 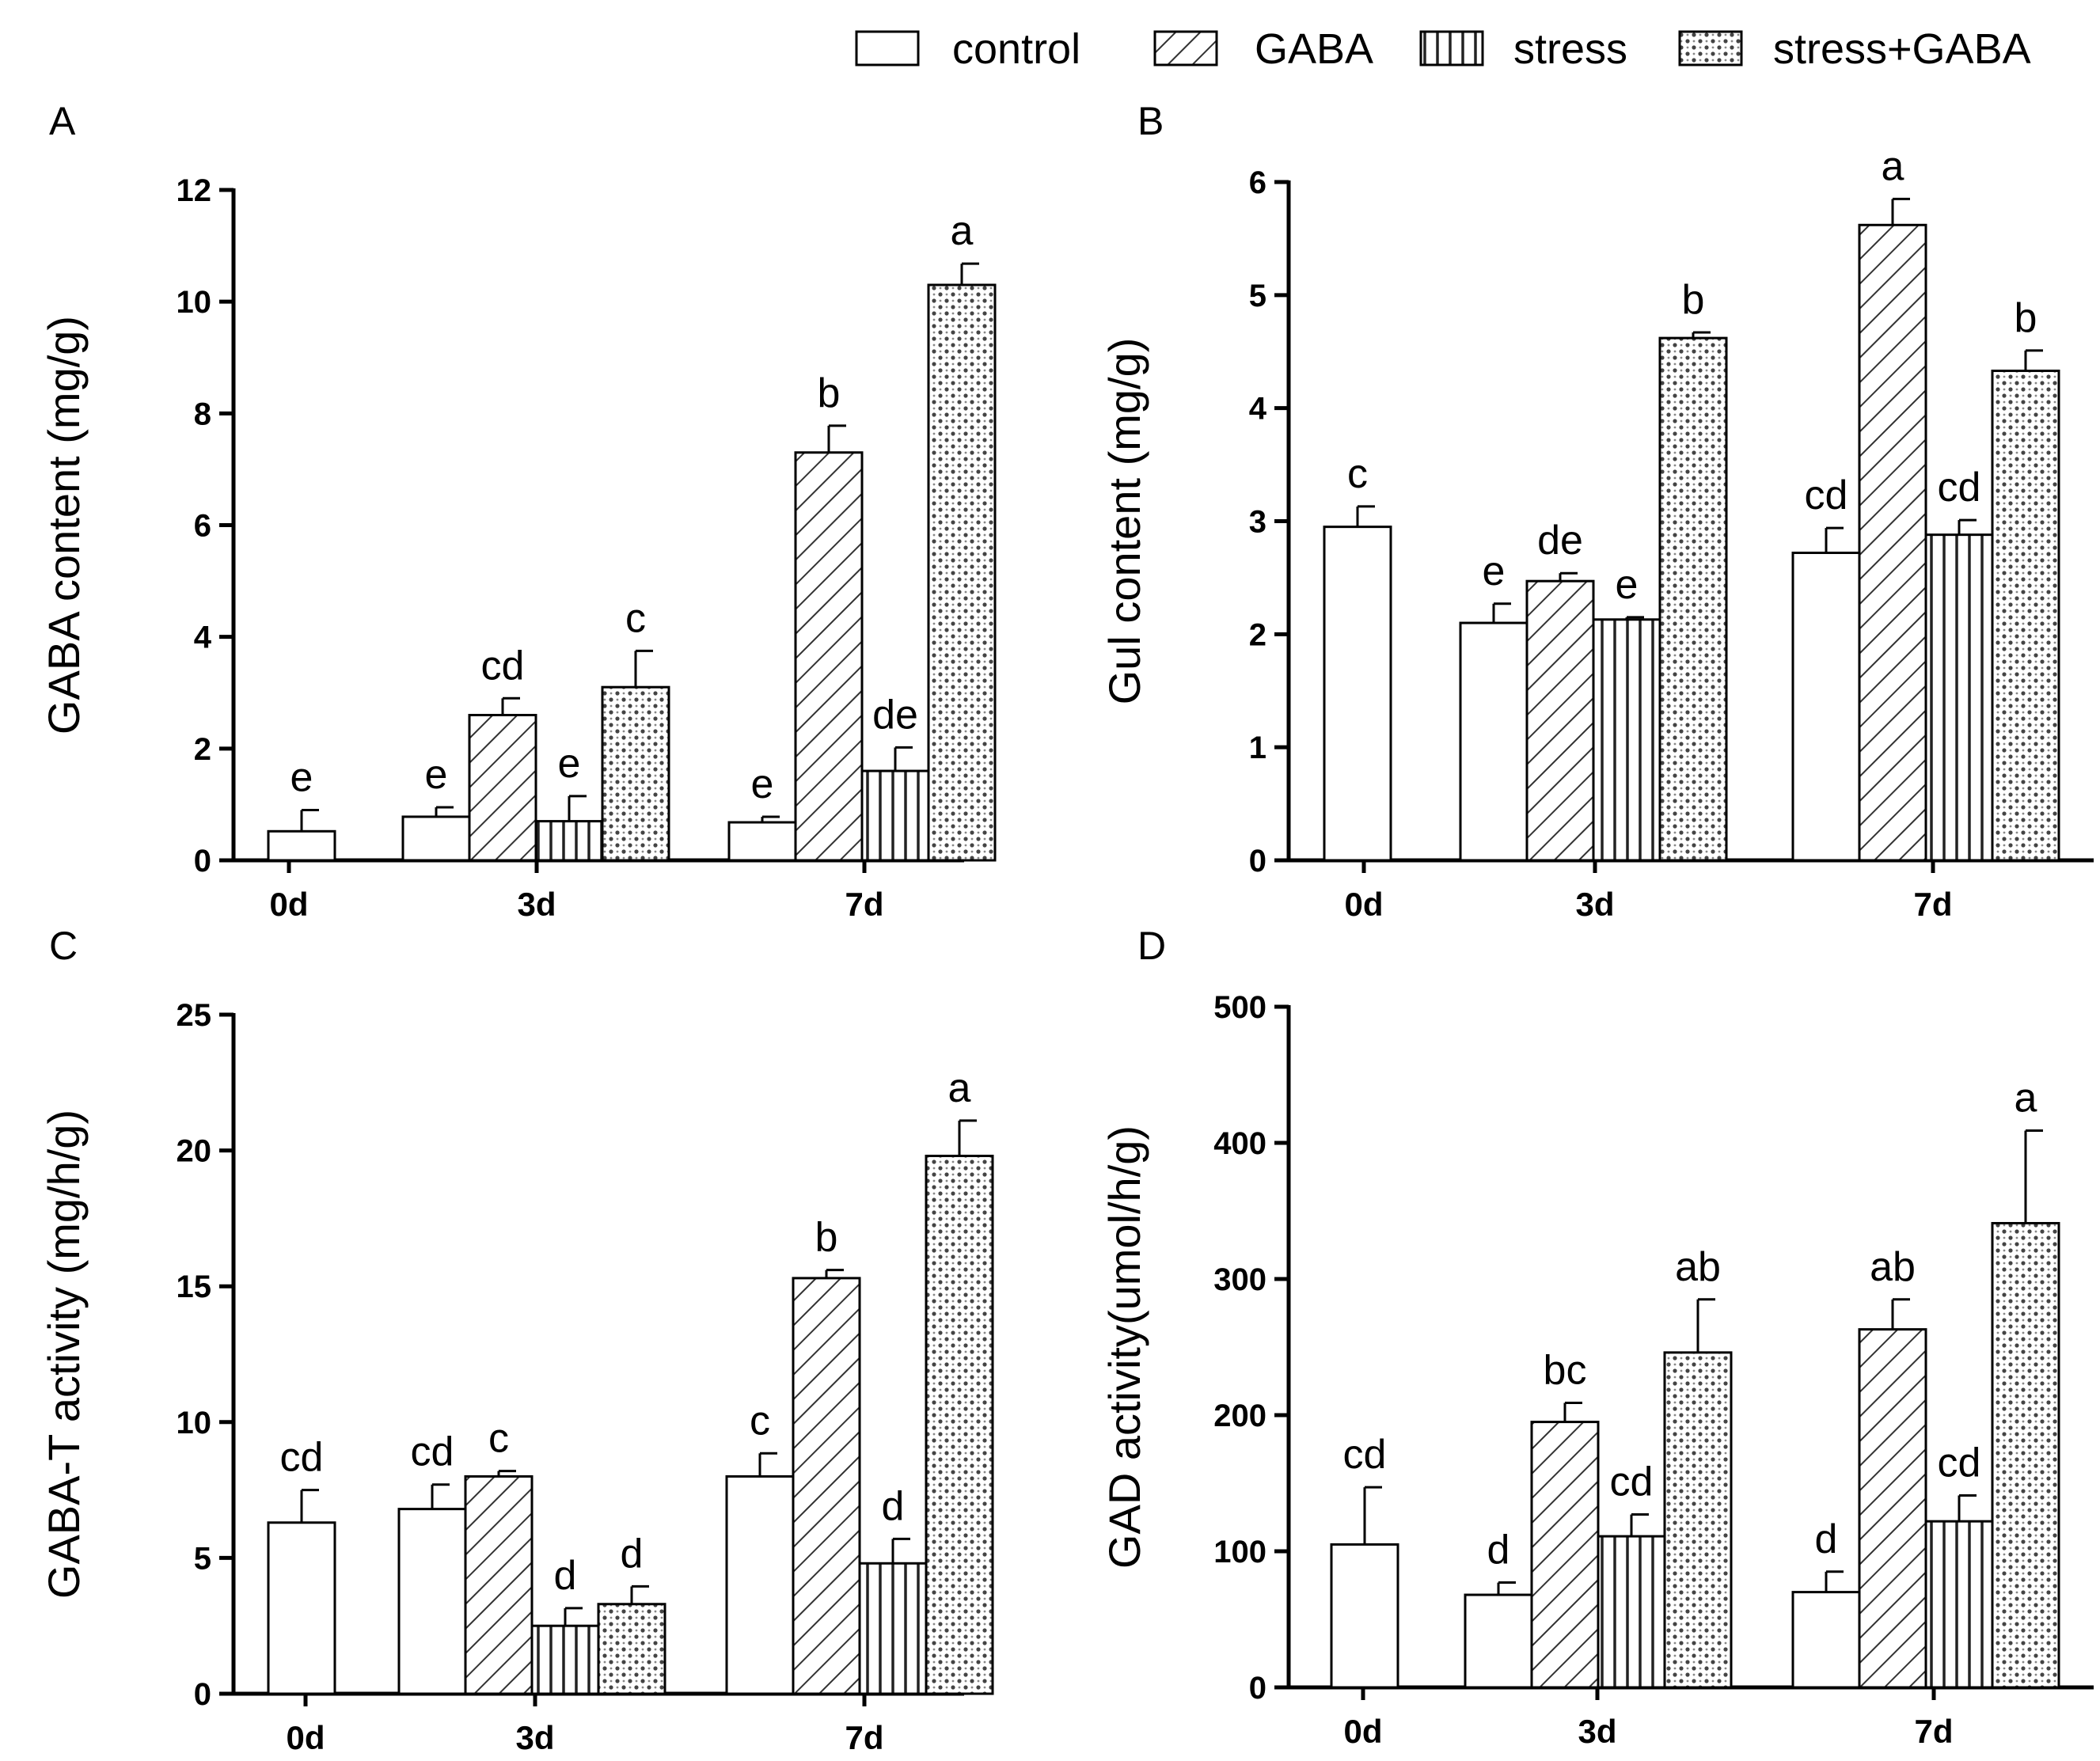 I want to click on y-axis-label: GABA content (mg/g), so click(x=64, y=525).